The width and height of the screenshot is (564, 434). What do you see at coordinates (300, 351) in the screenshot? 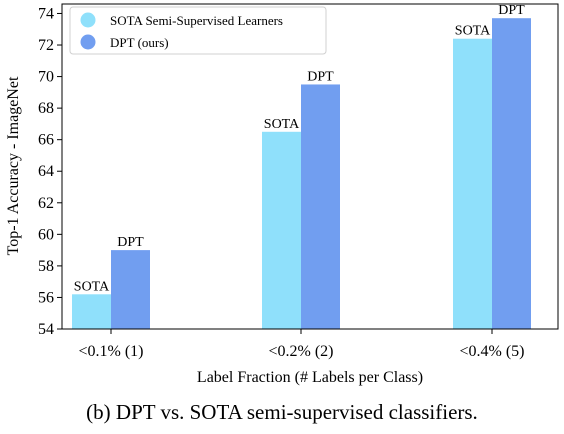
I see `x-tick-label: <0.2% (2)` at bounding box center [300, 351].